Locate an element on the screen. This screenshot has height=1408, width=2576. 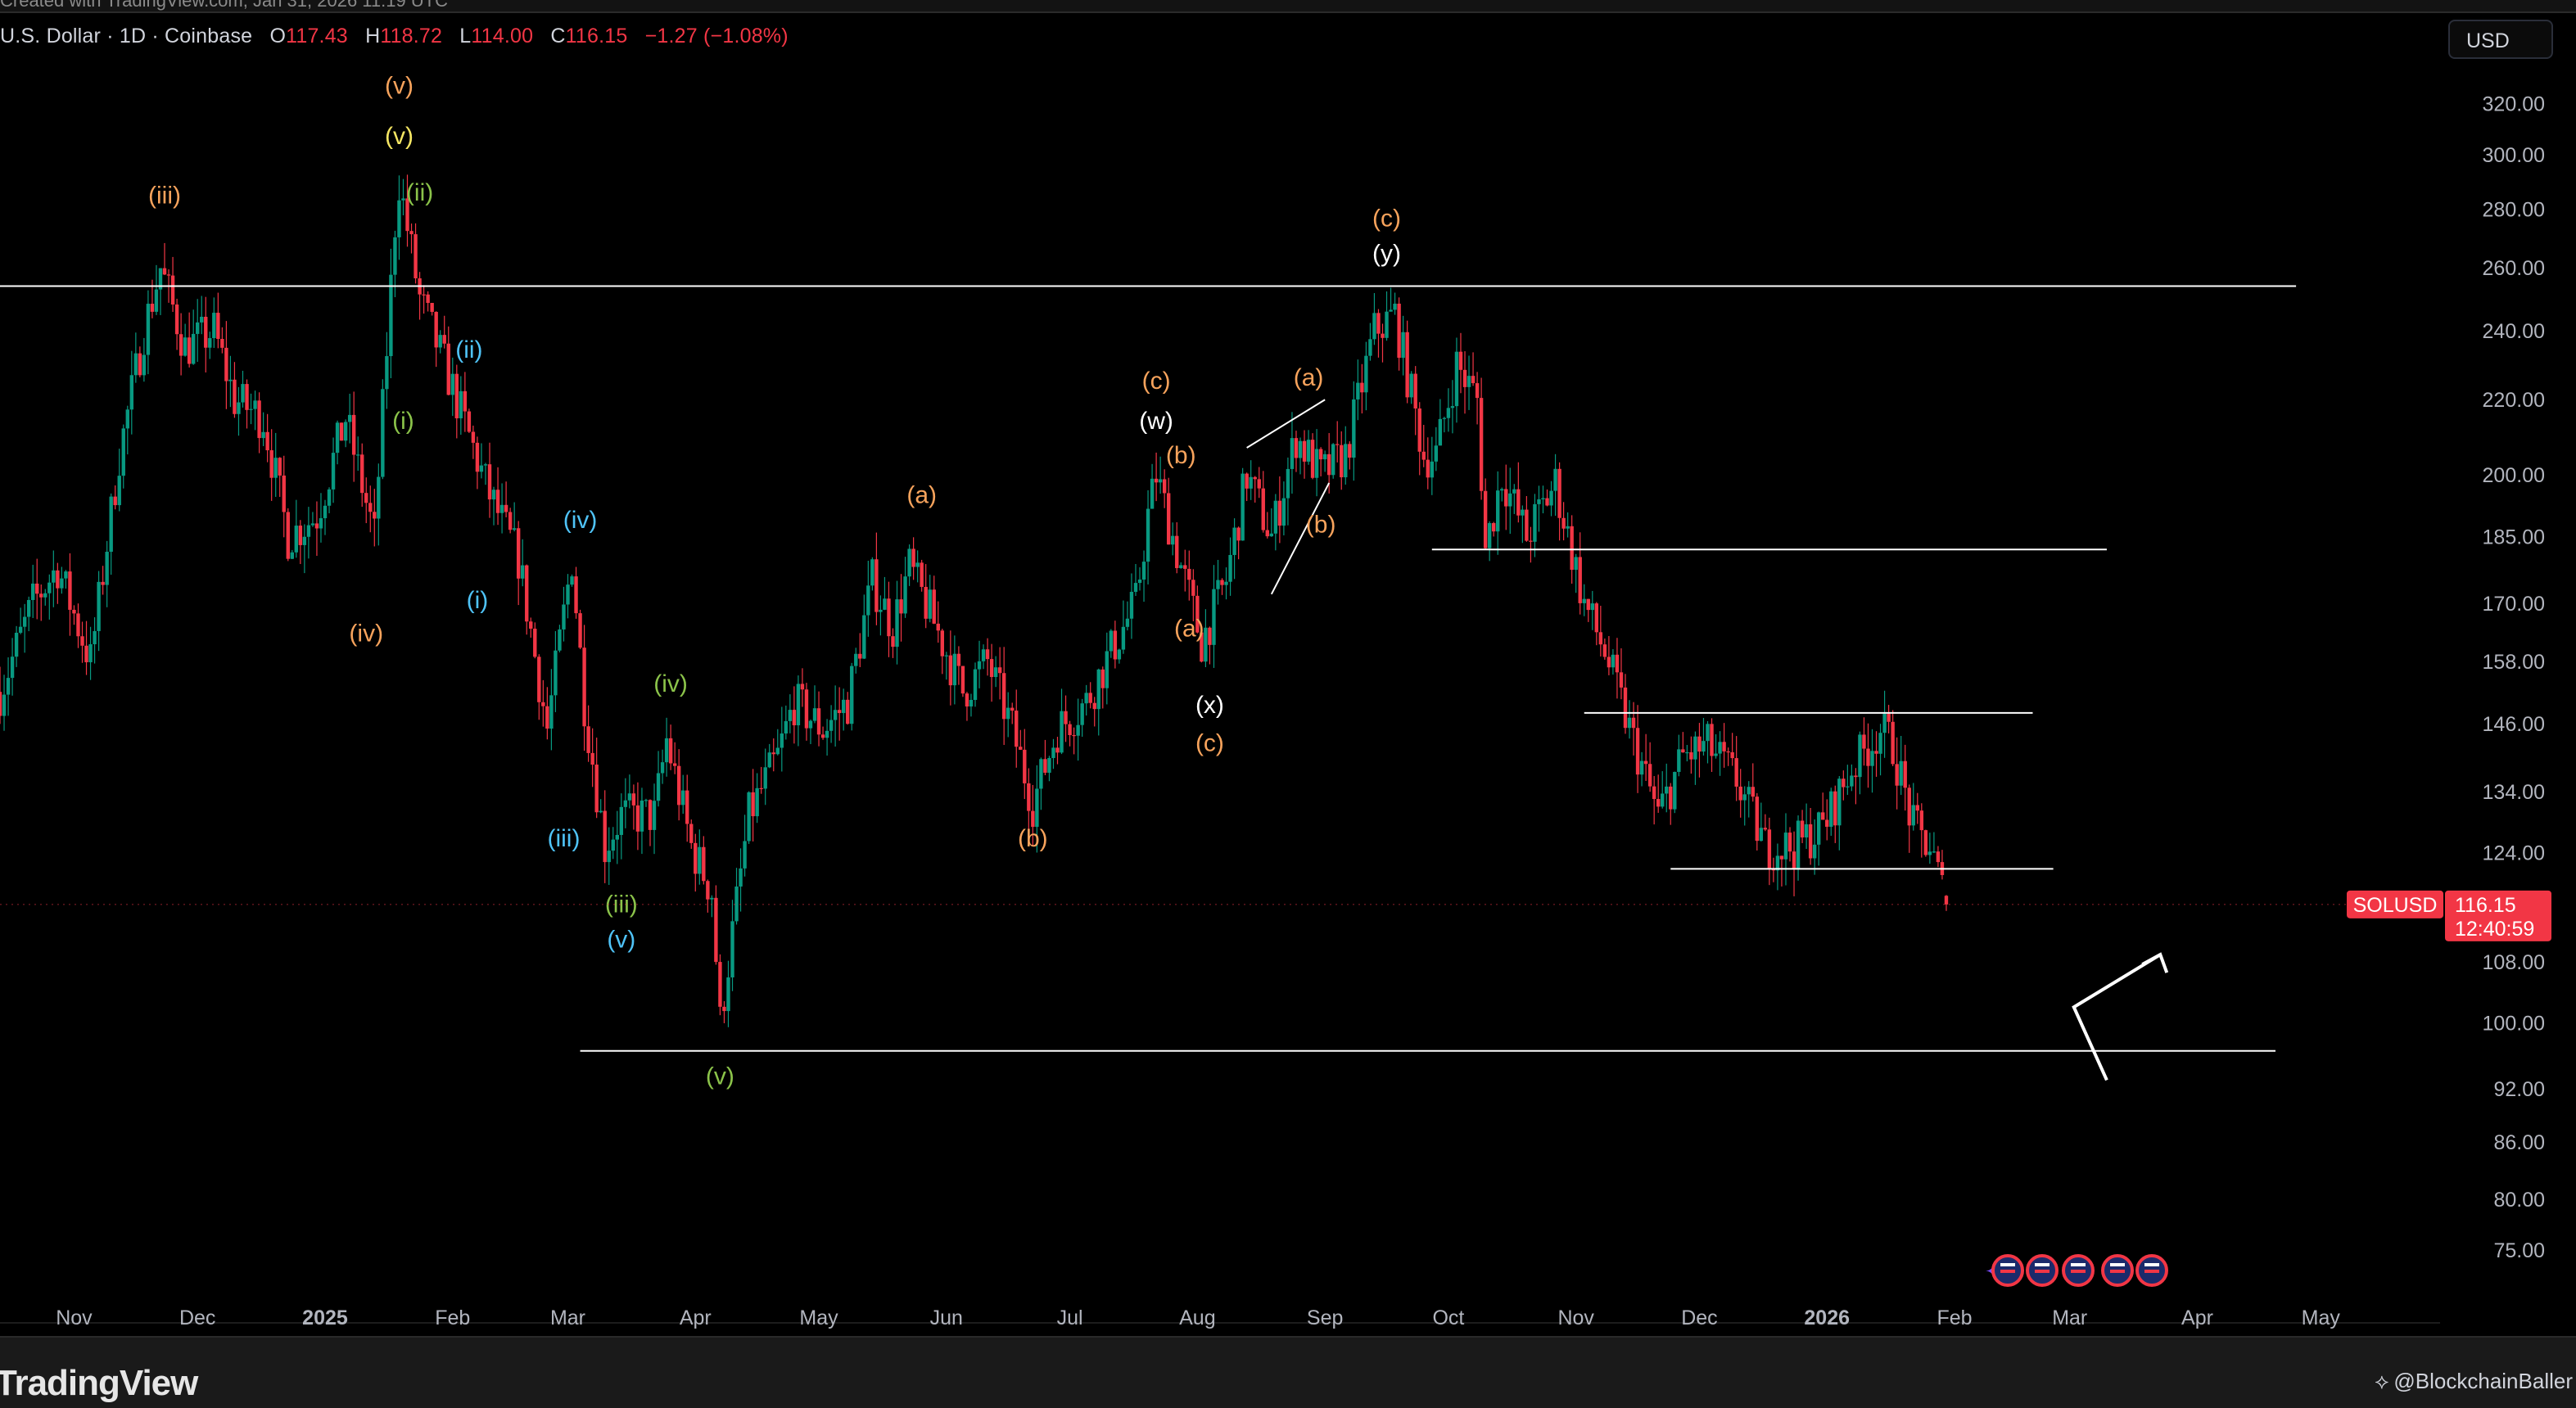
tradingview-logo-icon: TradingView is located at coordinates (99, 1383).